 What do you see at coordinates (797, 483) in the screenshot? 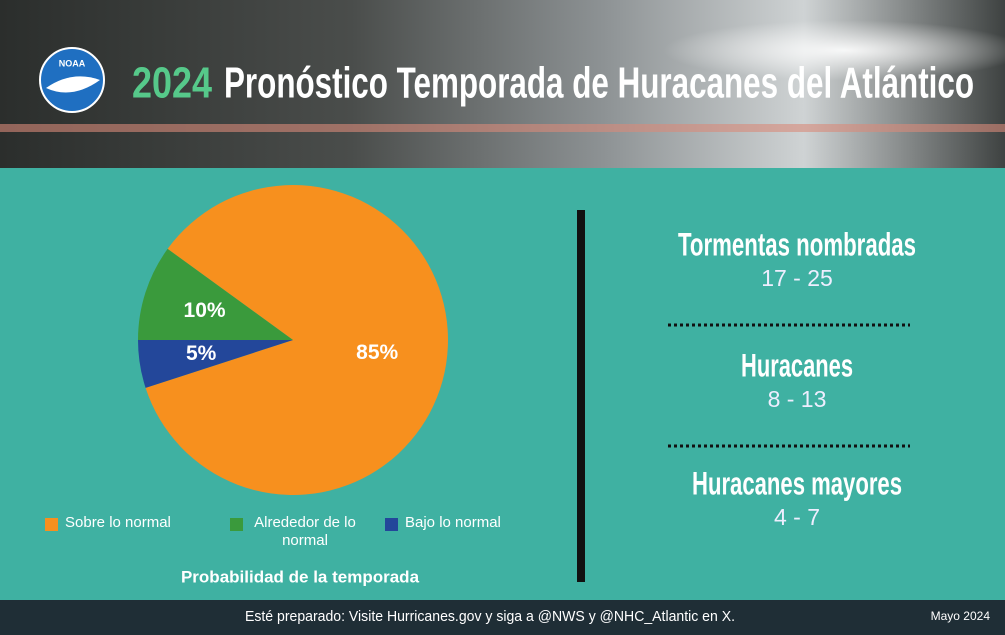
I see `stat-label: Huracanes mayores` at bounding box center [797, 483].